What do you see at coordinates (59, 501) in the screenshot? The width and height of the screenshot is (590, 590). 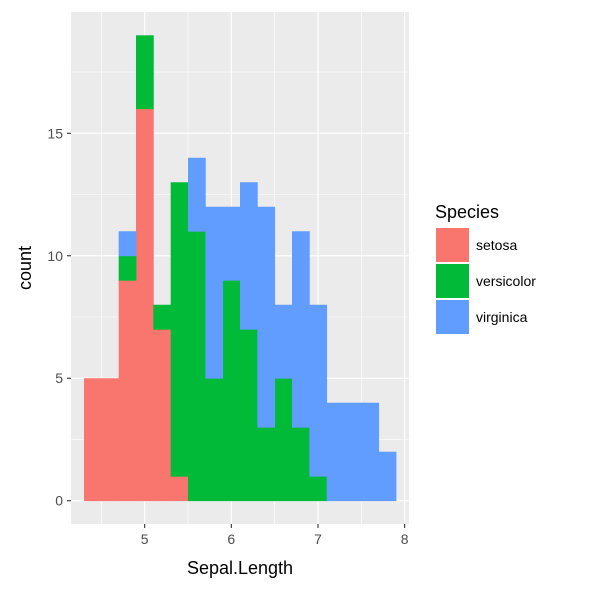 I see `y-tick-label: 0` at bounding box center [59, 501].